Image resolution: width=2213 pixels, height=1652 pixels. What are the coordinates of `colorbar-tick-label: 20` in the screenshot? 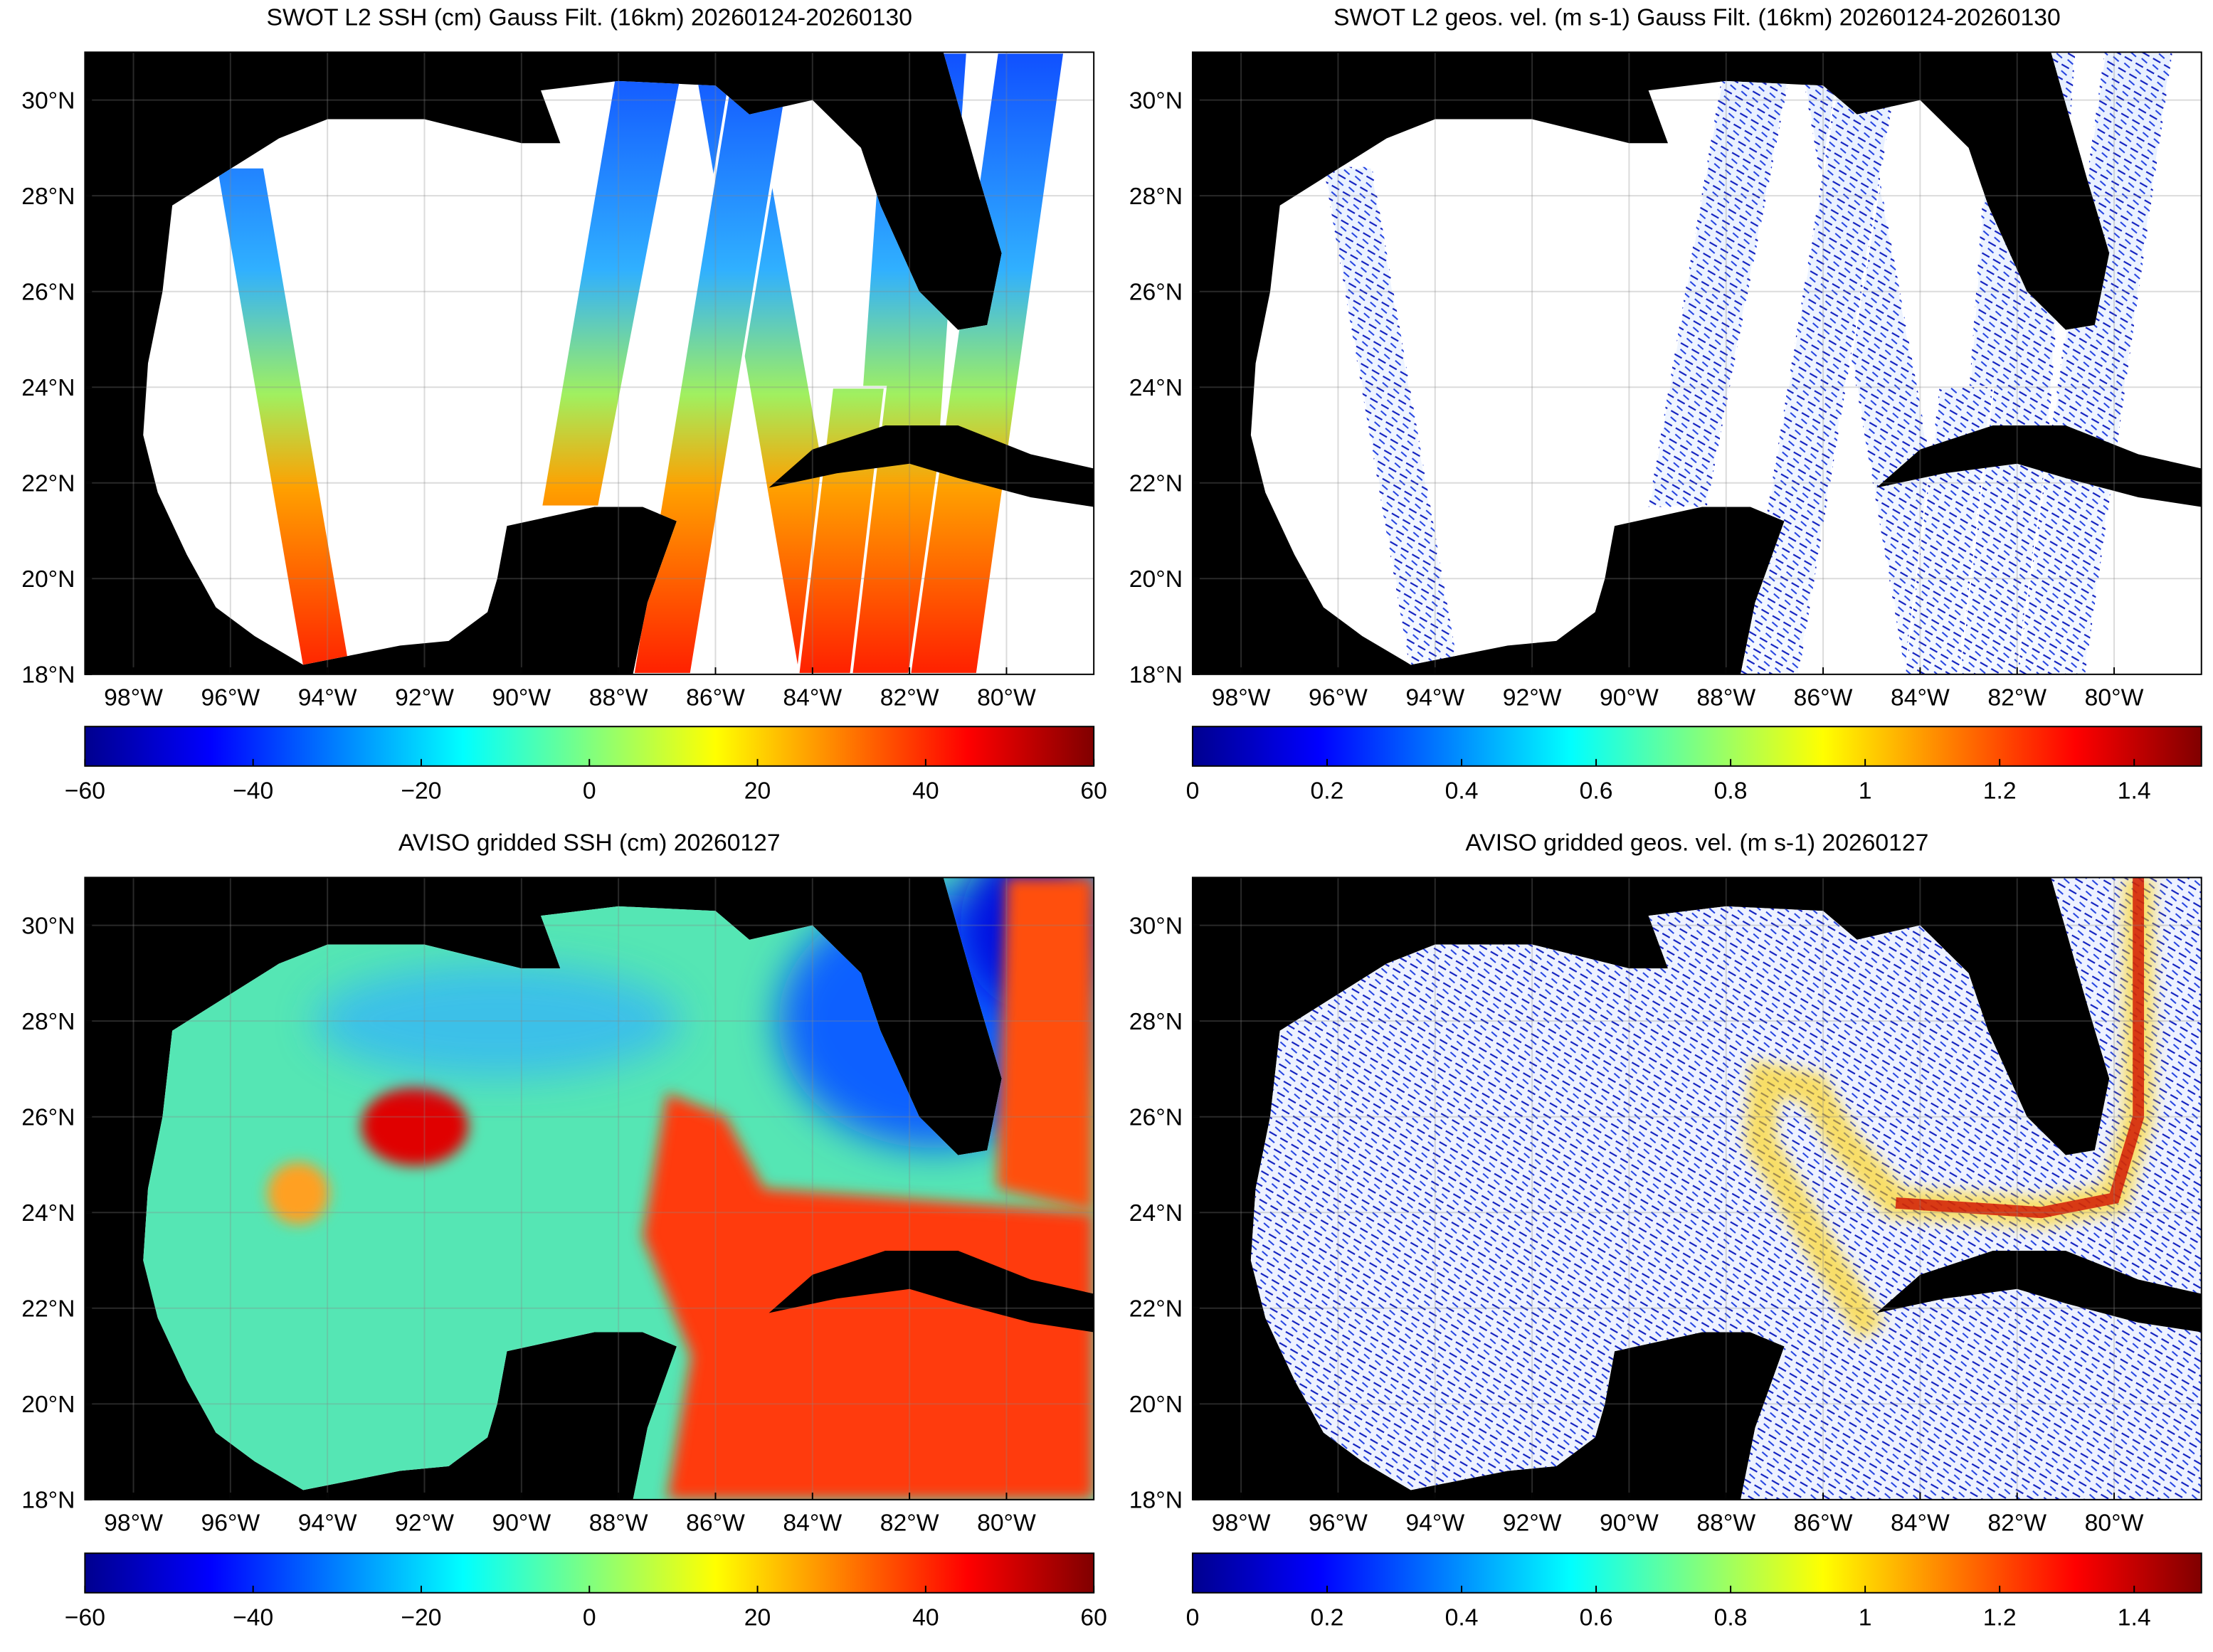 It's located at (757, 1617).